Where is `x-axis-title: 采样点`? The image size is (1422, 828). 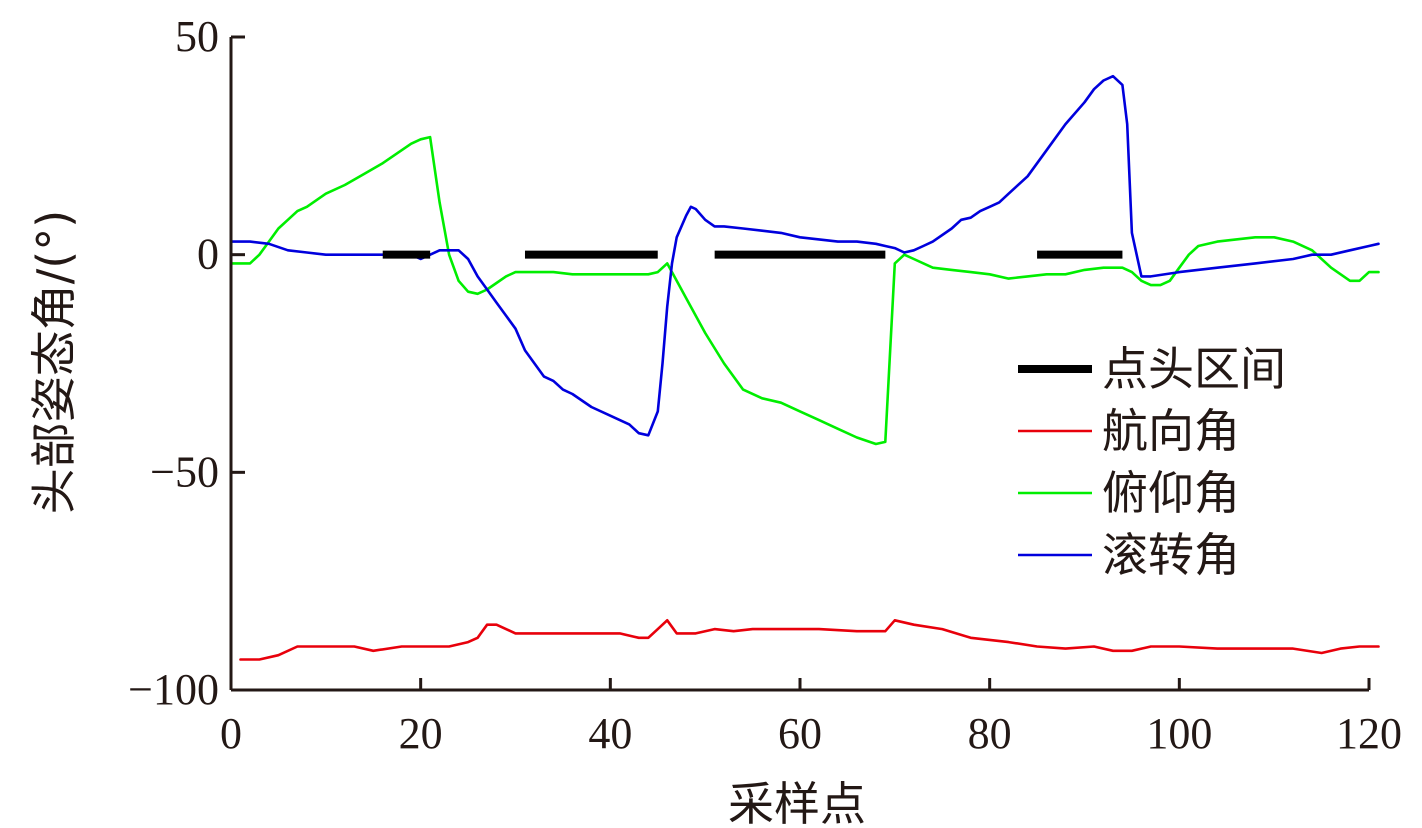 x-axis-title: 采样点 is located at coordinates (797, 802).